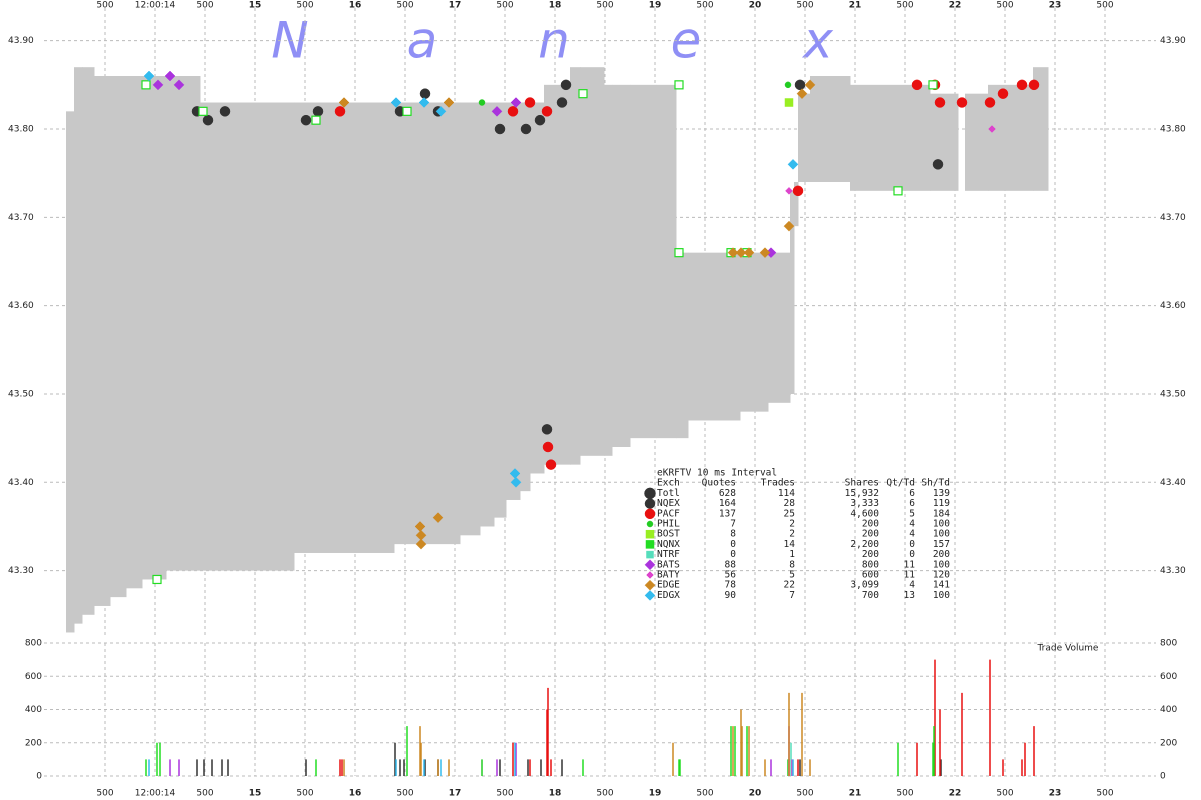  I want to click on legend-cell: 3,333, so click(864, 503).